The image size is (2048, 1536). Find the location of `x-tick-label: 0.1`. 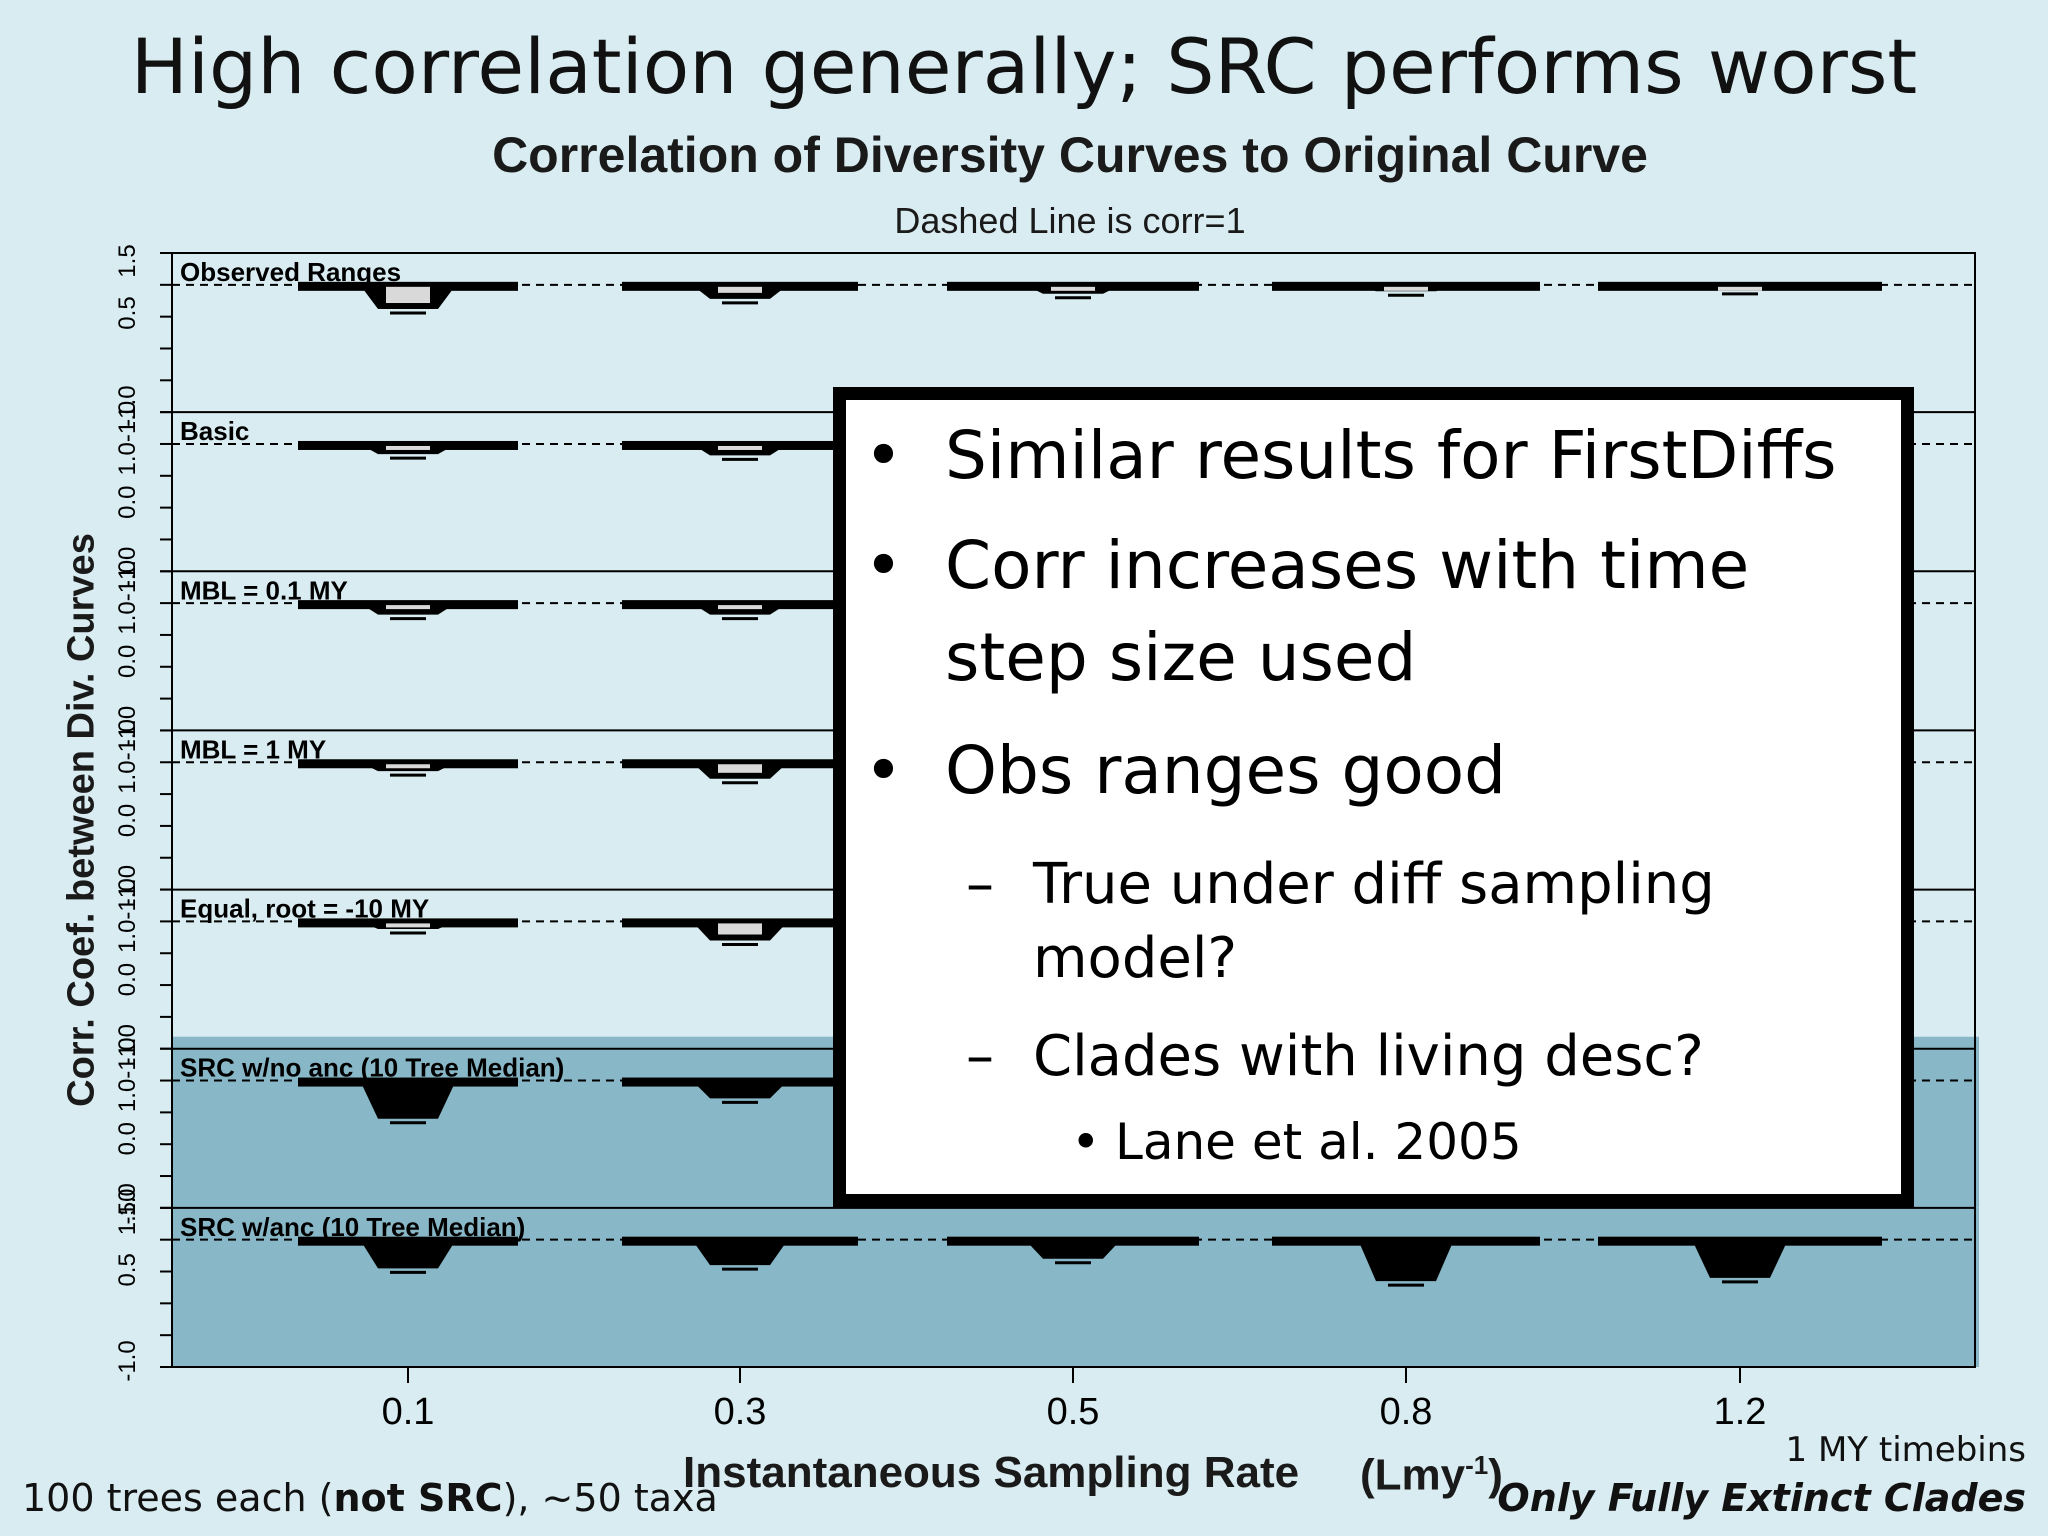

x-tick-label: 0.1 is located at coordinates (408, 1412).